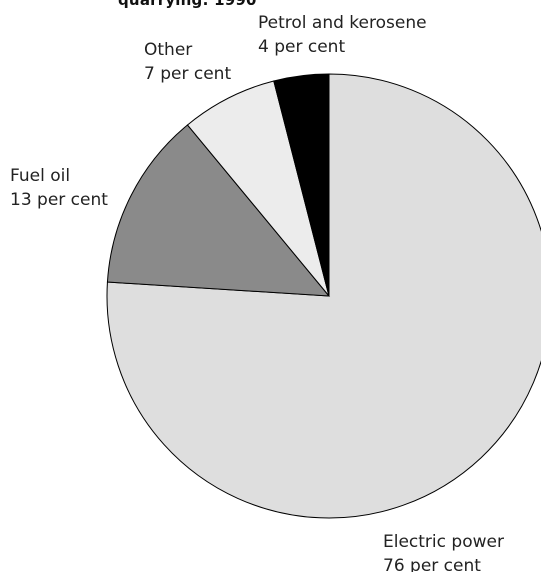 This screenshot has height=576, width=541. What do you see at coordinates (301, 47) in the screenshot?
I see `slice-label-value: 4 per cent` at bounding box center [301, 47].